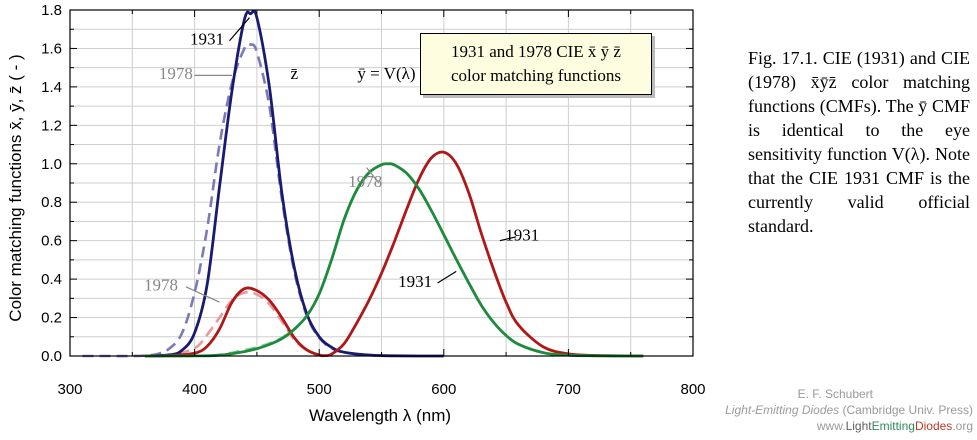 The height and width of the screenshot is (440, 977). Describe the element at coordinates (15, 187) in the screenshot. I see `y-axis-label: Color matching functions x̄, ȳ, z̄ ( - )` at that location.